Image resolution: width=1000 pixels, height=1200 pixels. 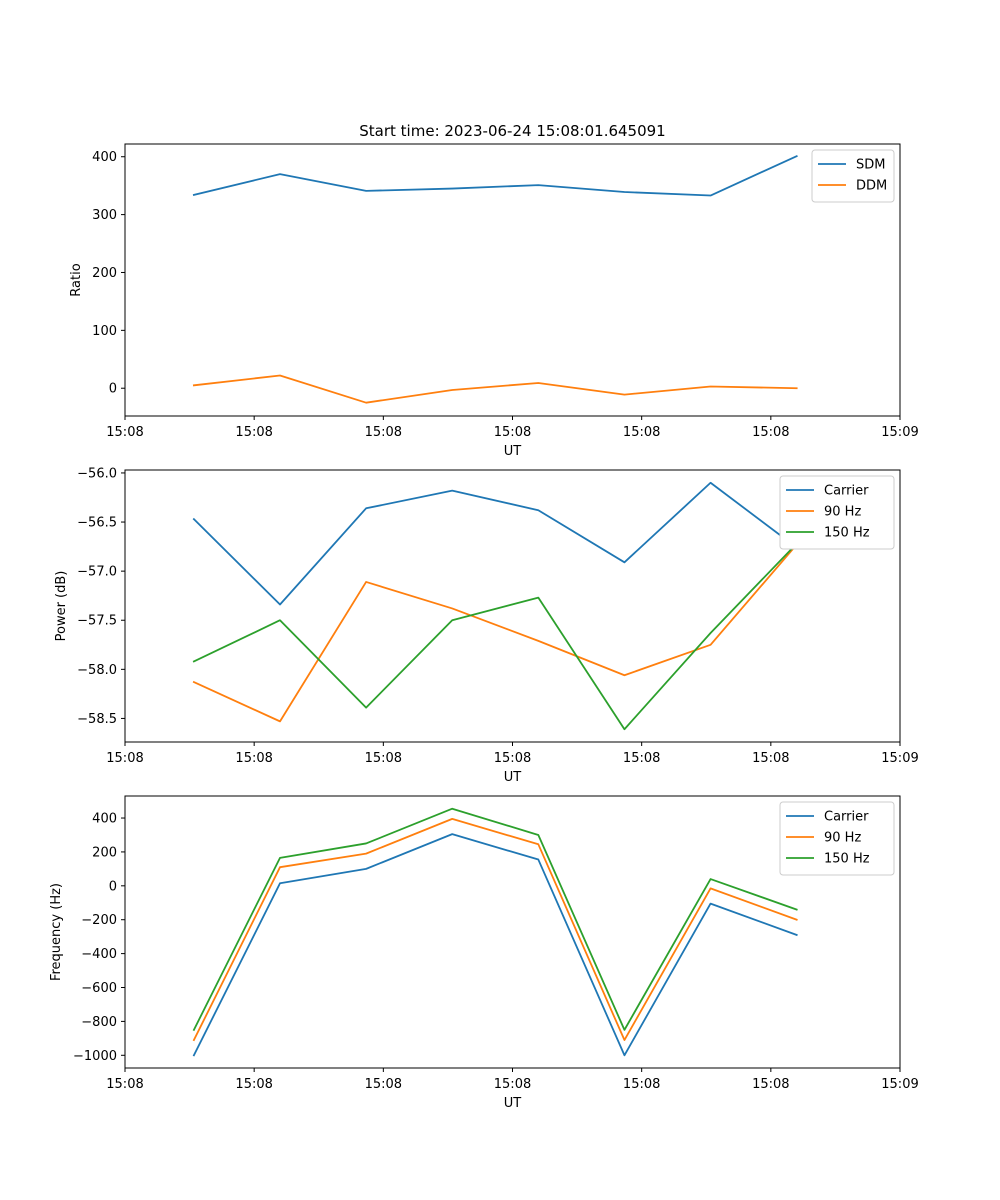 I want to click on y-tick-label: −56.0, so click(x=97, y=473).